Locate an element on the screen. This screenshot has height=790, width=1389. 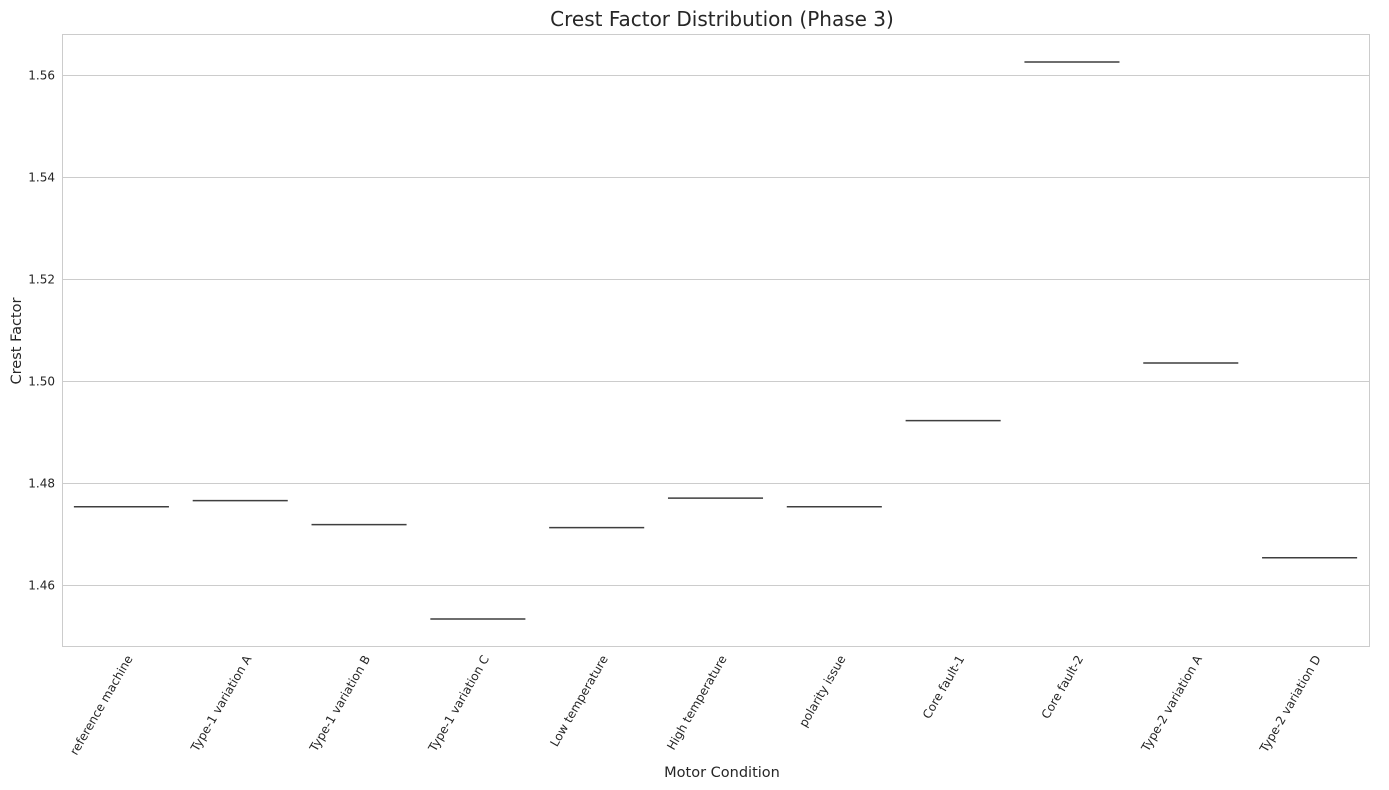
x-tick-label: polarity issue is located at coordinates (822, 691).